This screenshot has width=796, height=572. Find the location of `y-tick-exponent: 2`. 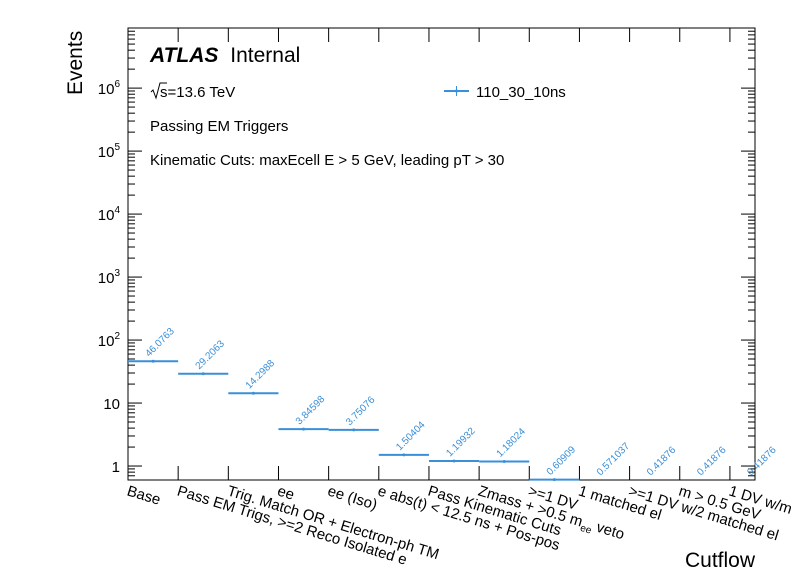

y-tick-exponent: 2 is located at coordinates (117, 336).